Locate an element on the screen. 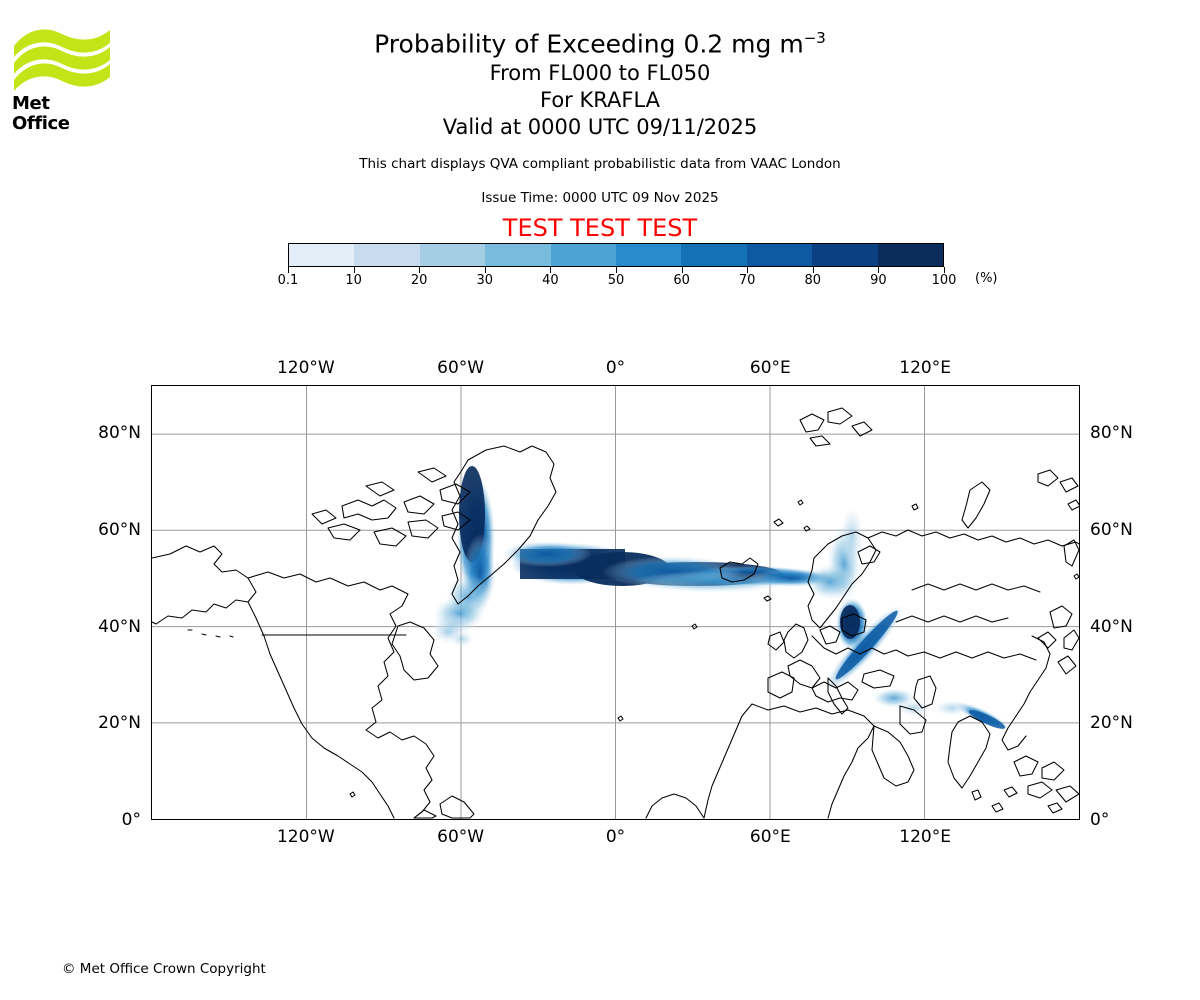 This screenshot has width=1200, height=1000. lon-tick-label-bot-60°E: 60°E is located at coordinates (770, 837).